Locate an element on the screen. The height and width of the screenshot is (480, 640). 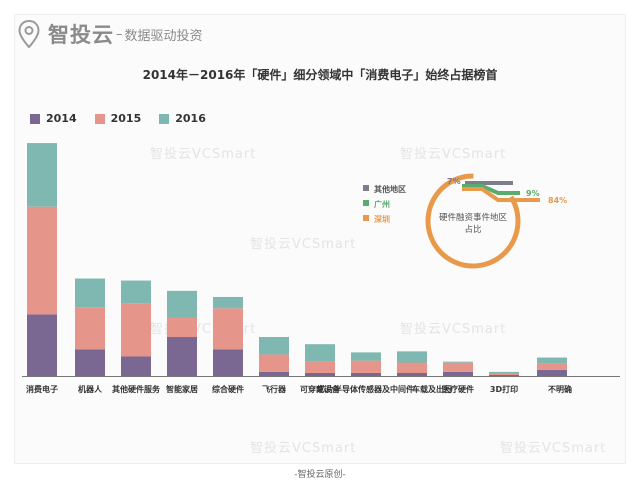
chart-legend: 2014 2015 2016 is located at coordinates (127, 118).